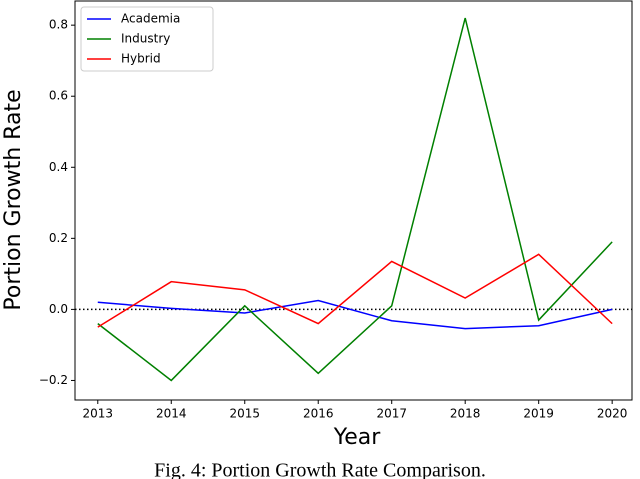 This screenshot has height=479, width=640. What do you see at coordinates (58, 96) in the screenshot?
I see `y-tick-label: 0.6` at bounding box center [58, 96].